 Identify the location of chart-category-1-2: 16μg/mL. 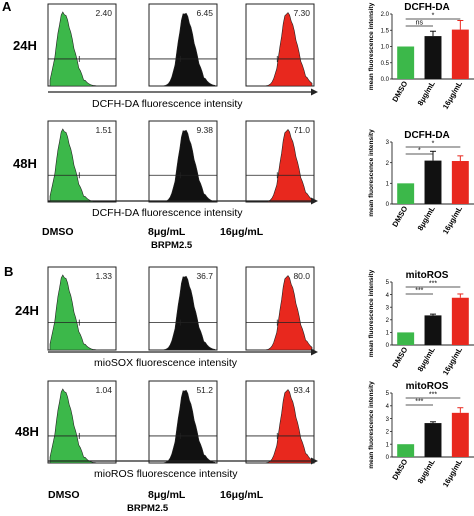
(452, 220).